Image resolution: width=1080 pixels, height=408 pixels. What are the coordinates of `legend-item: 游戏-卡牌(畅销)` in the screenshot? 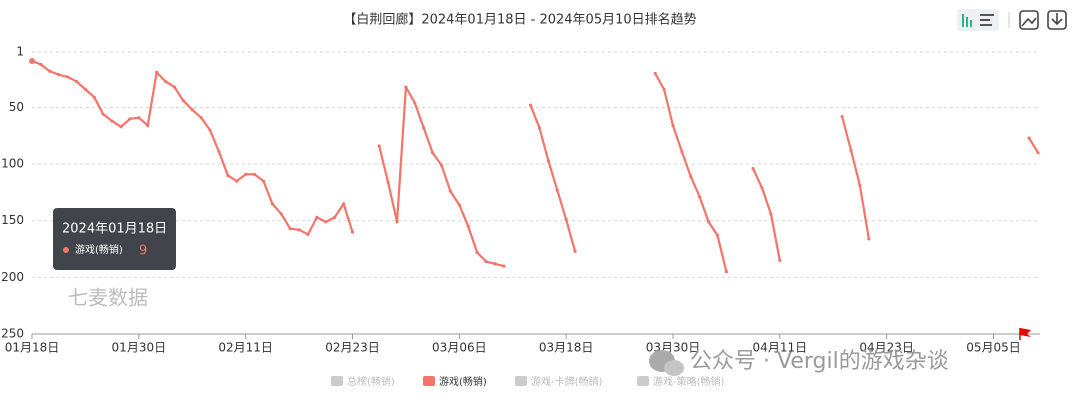 It's located at (559, 381).